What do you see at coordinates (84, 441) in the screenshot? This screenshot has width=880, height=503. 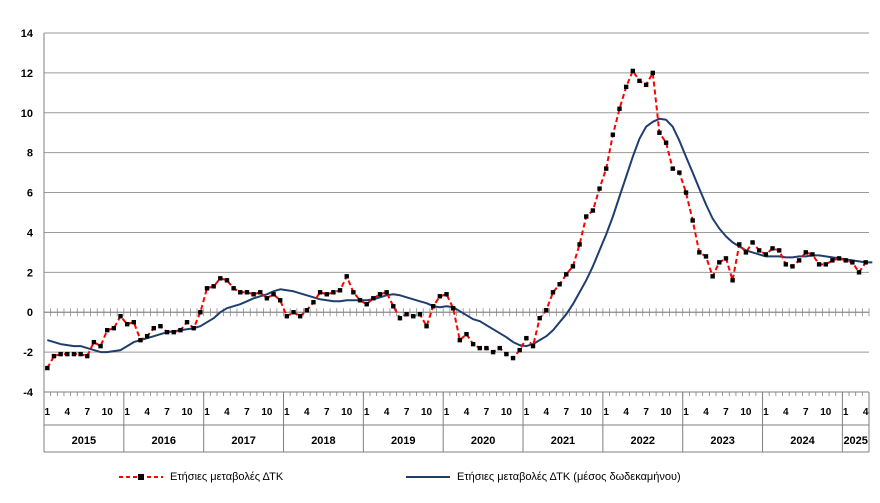 I see `year-label: 2015` at bounding box center [84, 441].